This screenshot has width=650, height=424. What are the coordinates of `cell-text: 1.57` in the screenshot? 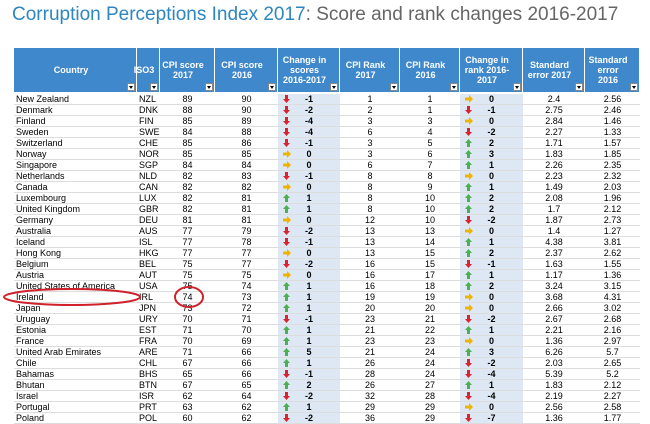 It's located at (612, 143).